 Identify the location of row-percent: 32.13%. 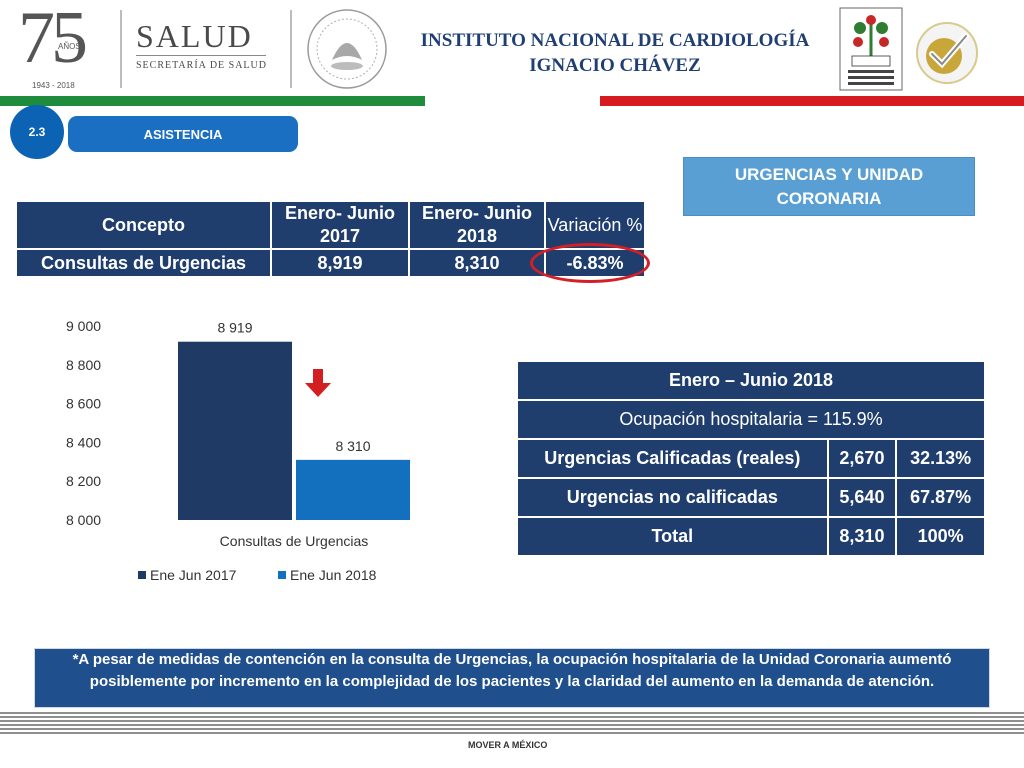
(940, 458).